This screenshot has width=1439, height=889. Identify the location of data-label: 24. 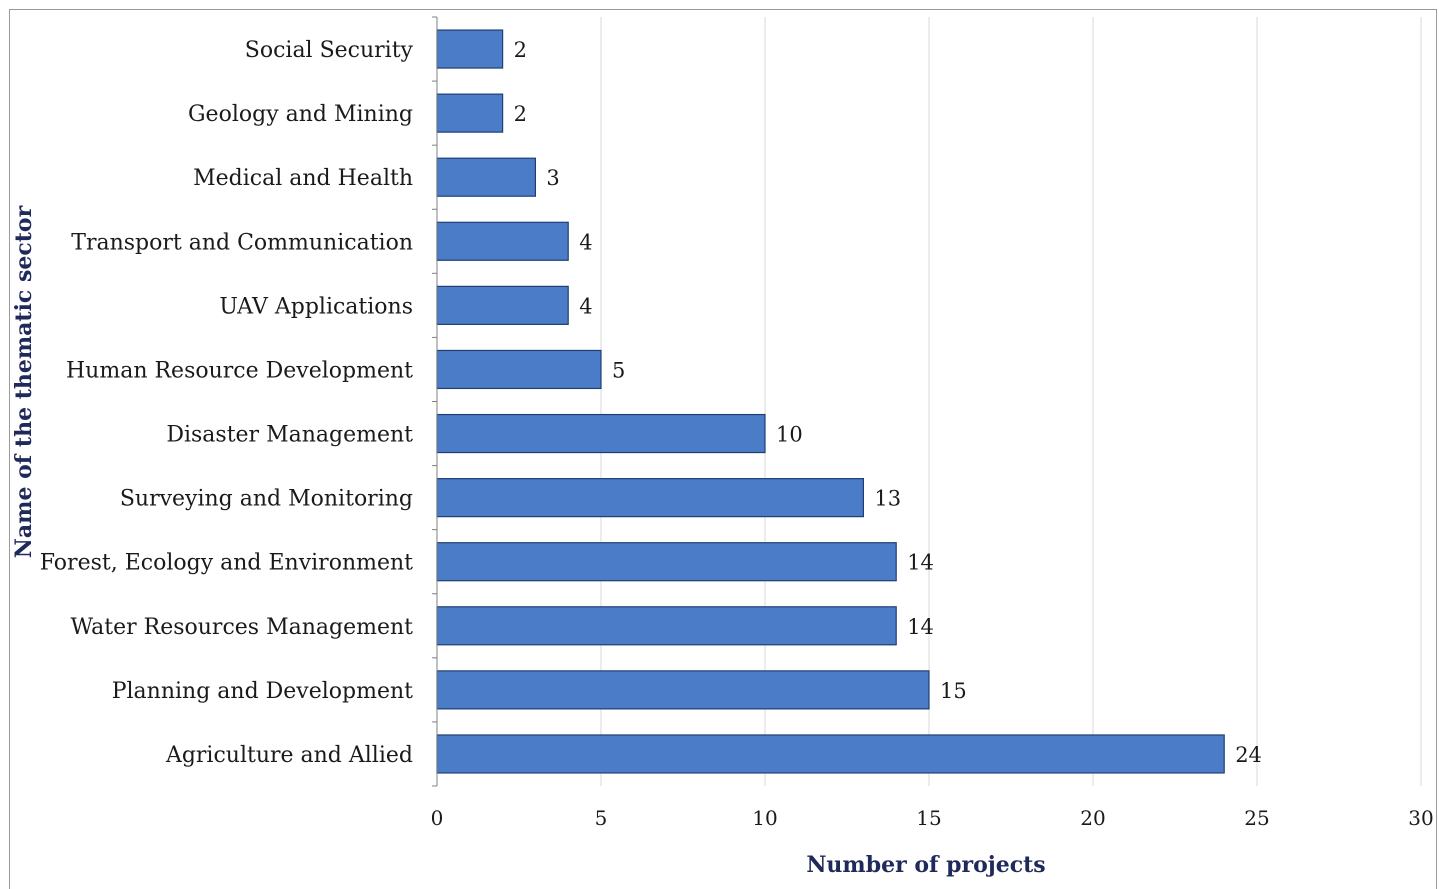
(1248, 755).